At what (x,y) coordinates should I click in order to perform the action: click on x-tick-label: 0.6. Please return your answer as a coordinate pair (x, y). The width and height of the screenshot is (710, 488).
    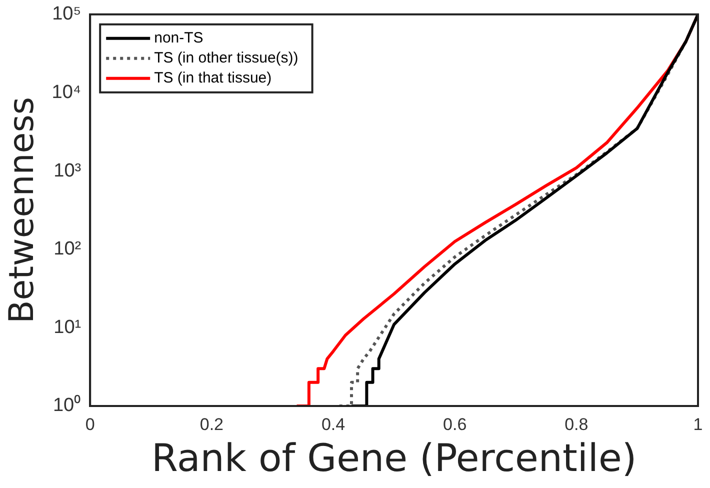
    Looking at the image, I should click on (455, 424).